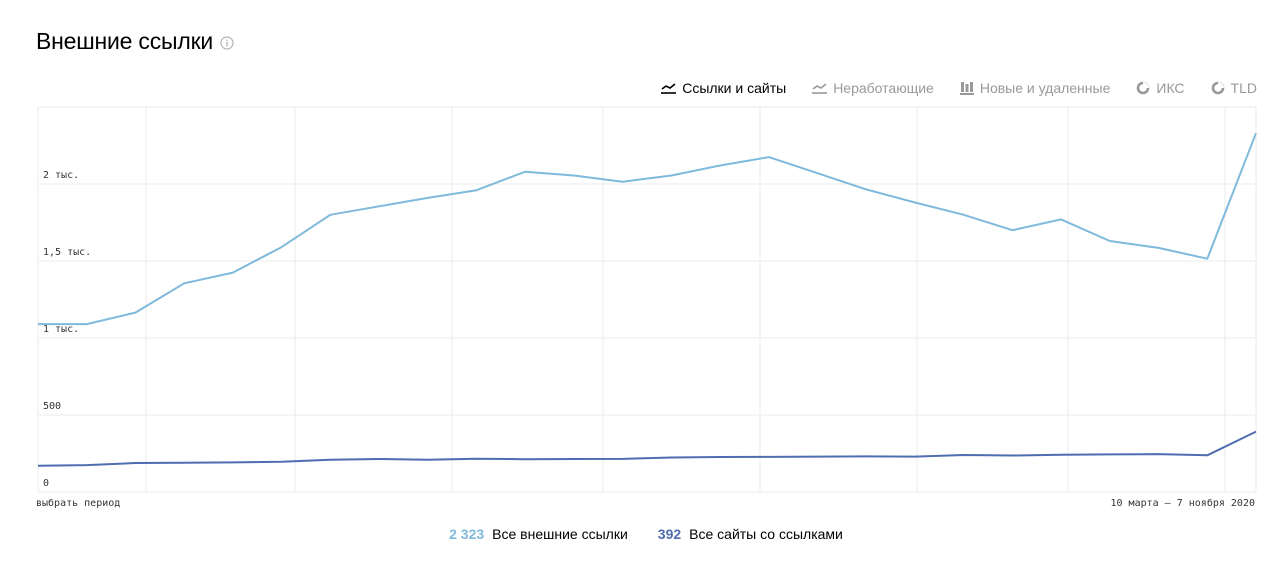 This screenshot has width=1280, height=568. Describe the element at coordinates (669, 534) in the screenshot. I see `legend-total-sites: 392` at that location.